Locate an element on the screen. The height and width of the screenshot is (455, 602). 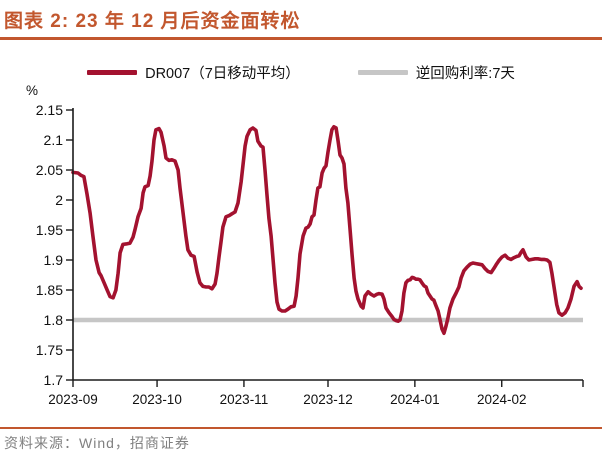
legend-line-swatch-repo is located at coordinates (382, 72).